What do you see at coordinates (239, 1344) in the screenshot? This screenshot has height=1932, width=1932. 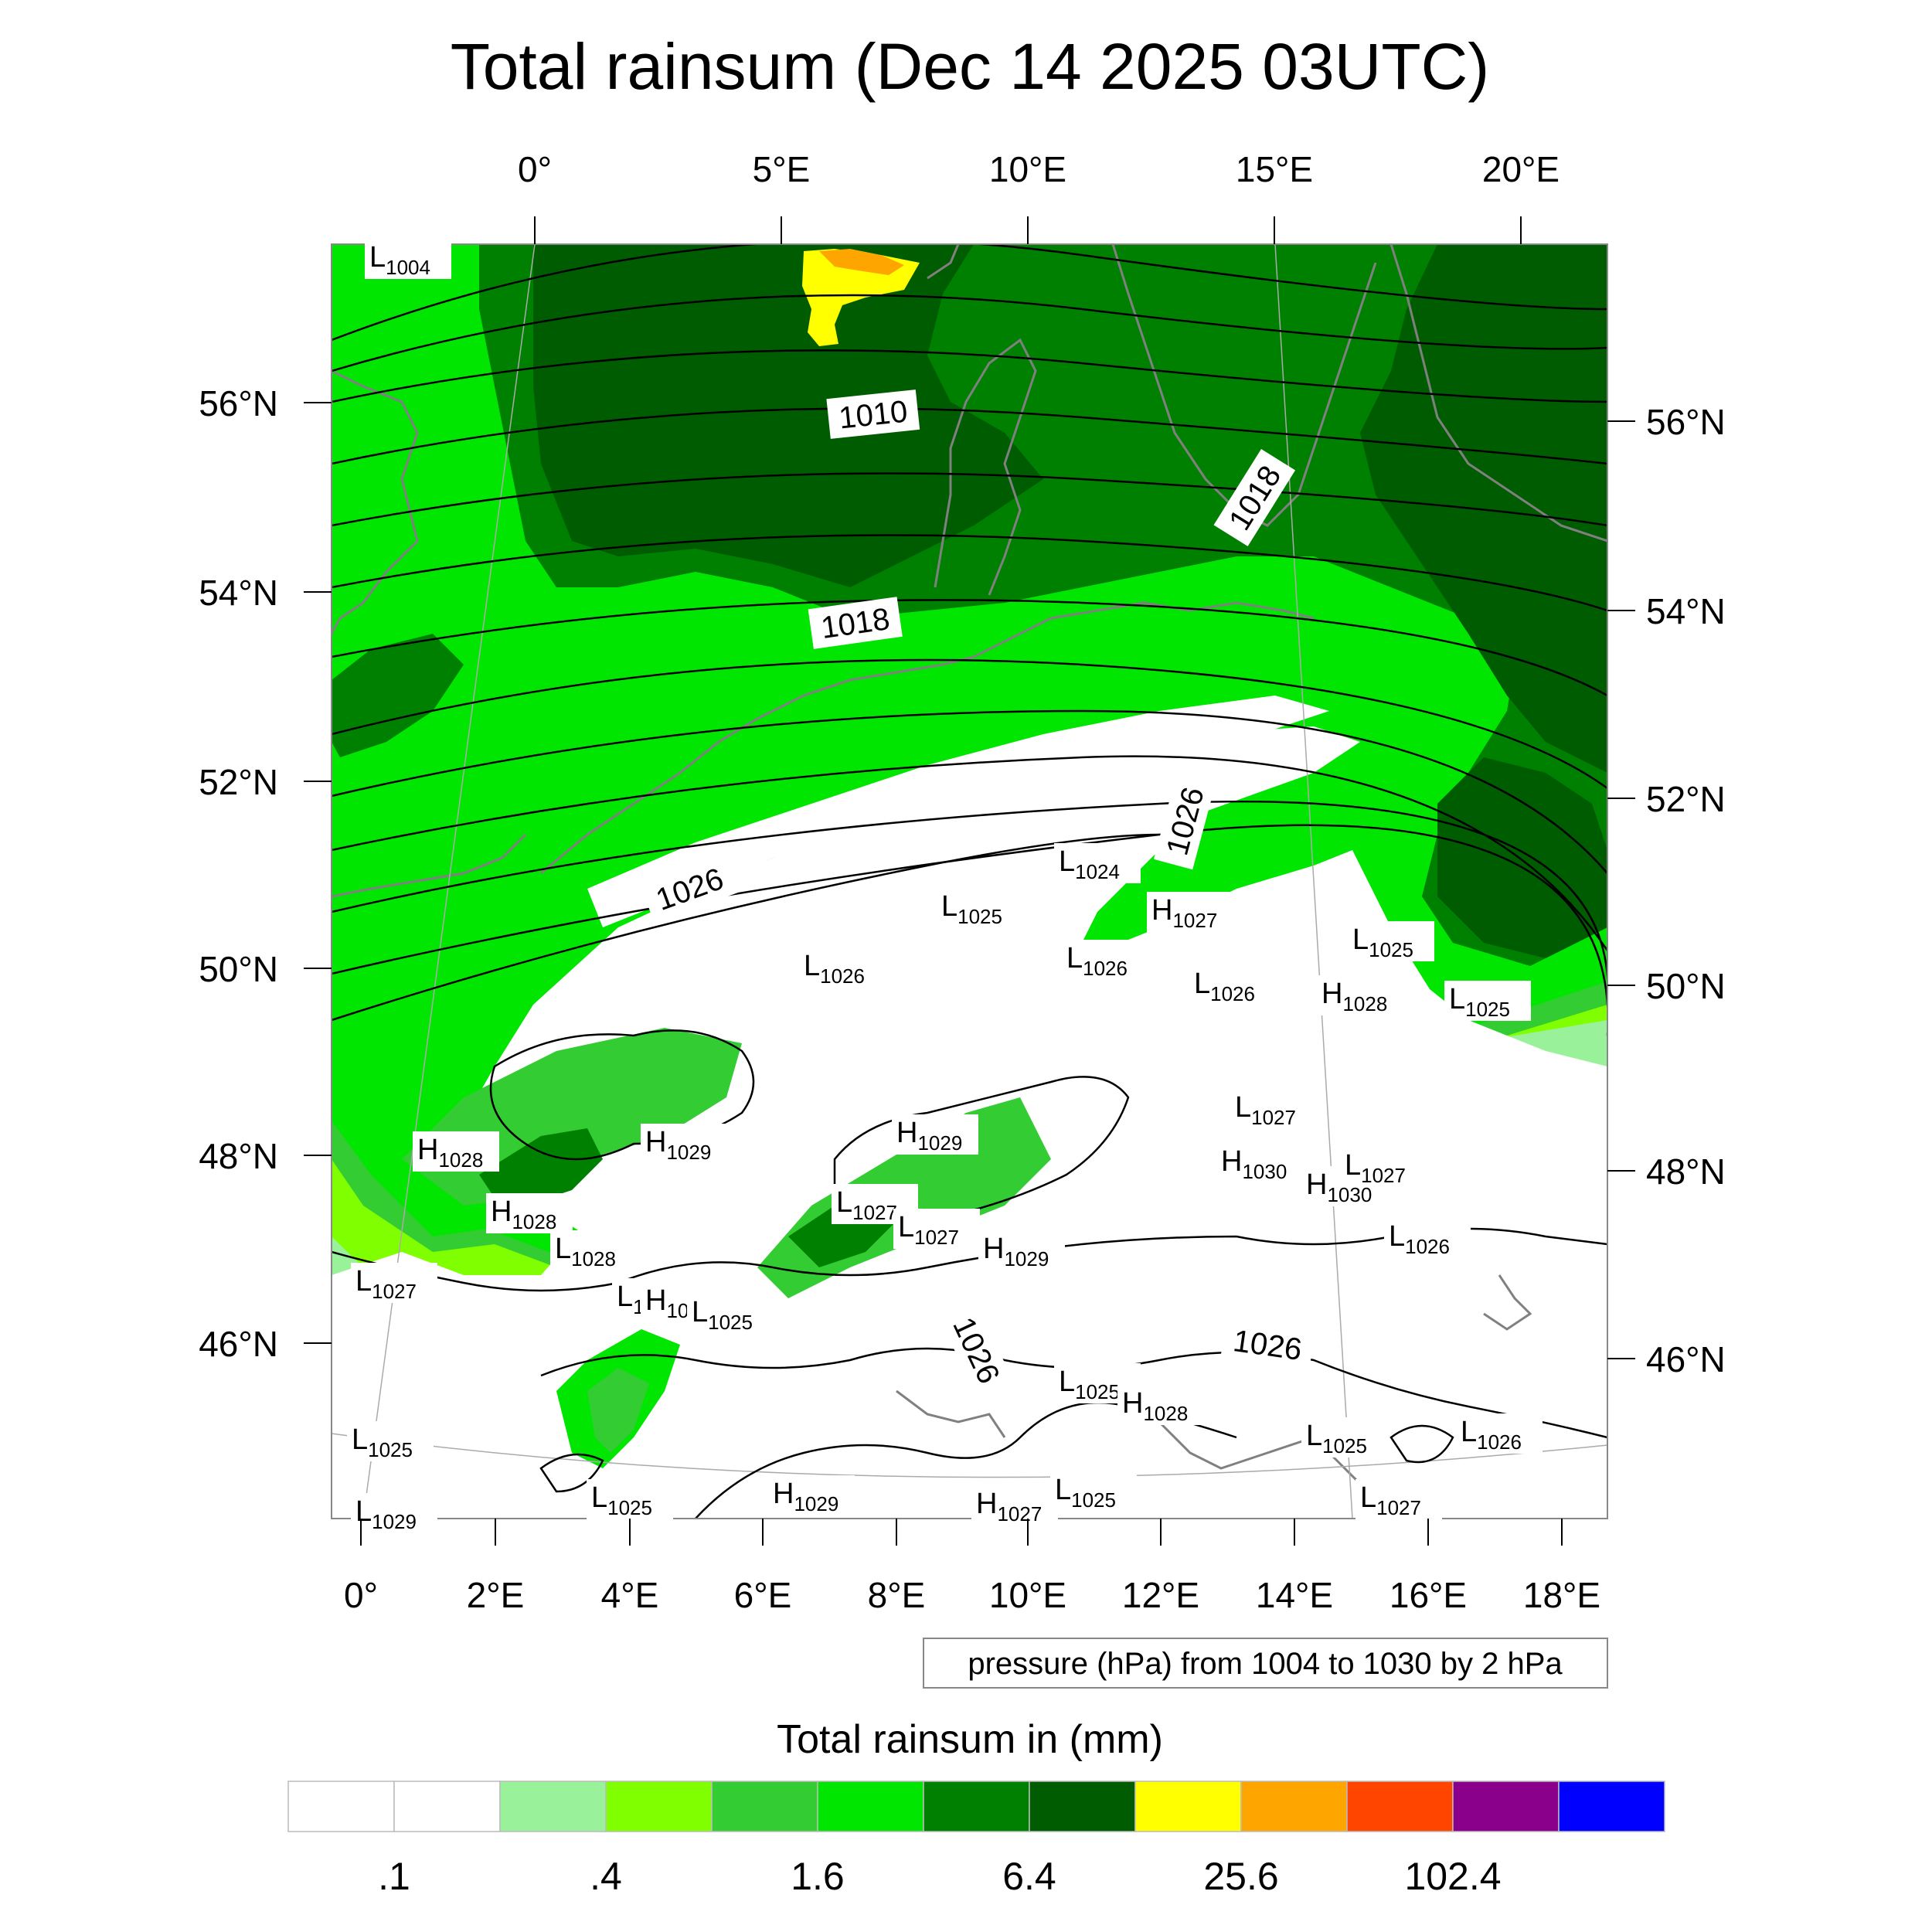 I see `left-lat-label-5: 46°N` at bounding box center [239, 1344].